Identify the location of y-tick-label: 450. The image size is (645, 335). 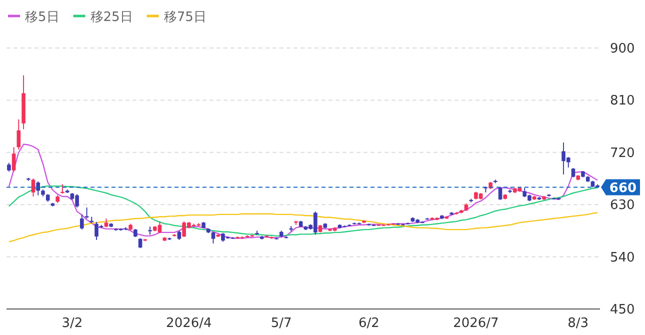
(622, 310).